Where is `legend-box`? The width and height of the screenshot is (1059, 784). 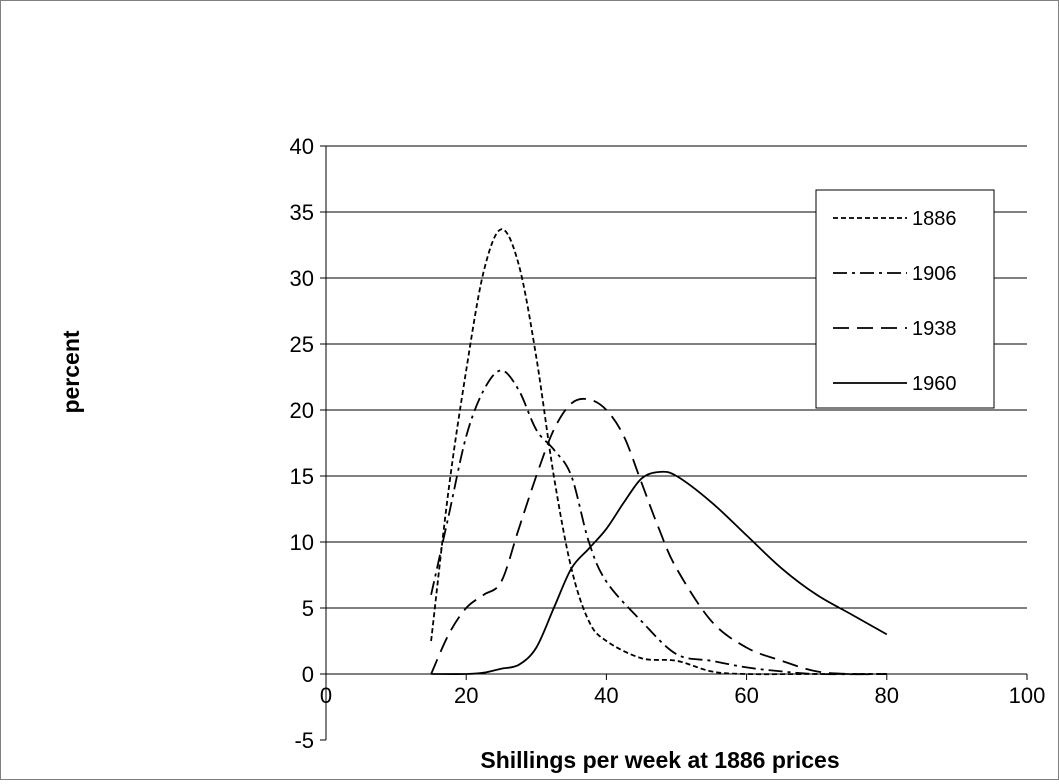 legend-box is located at coordinates (905, 299).